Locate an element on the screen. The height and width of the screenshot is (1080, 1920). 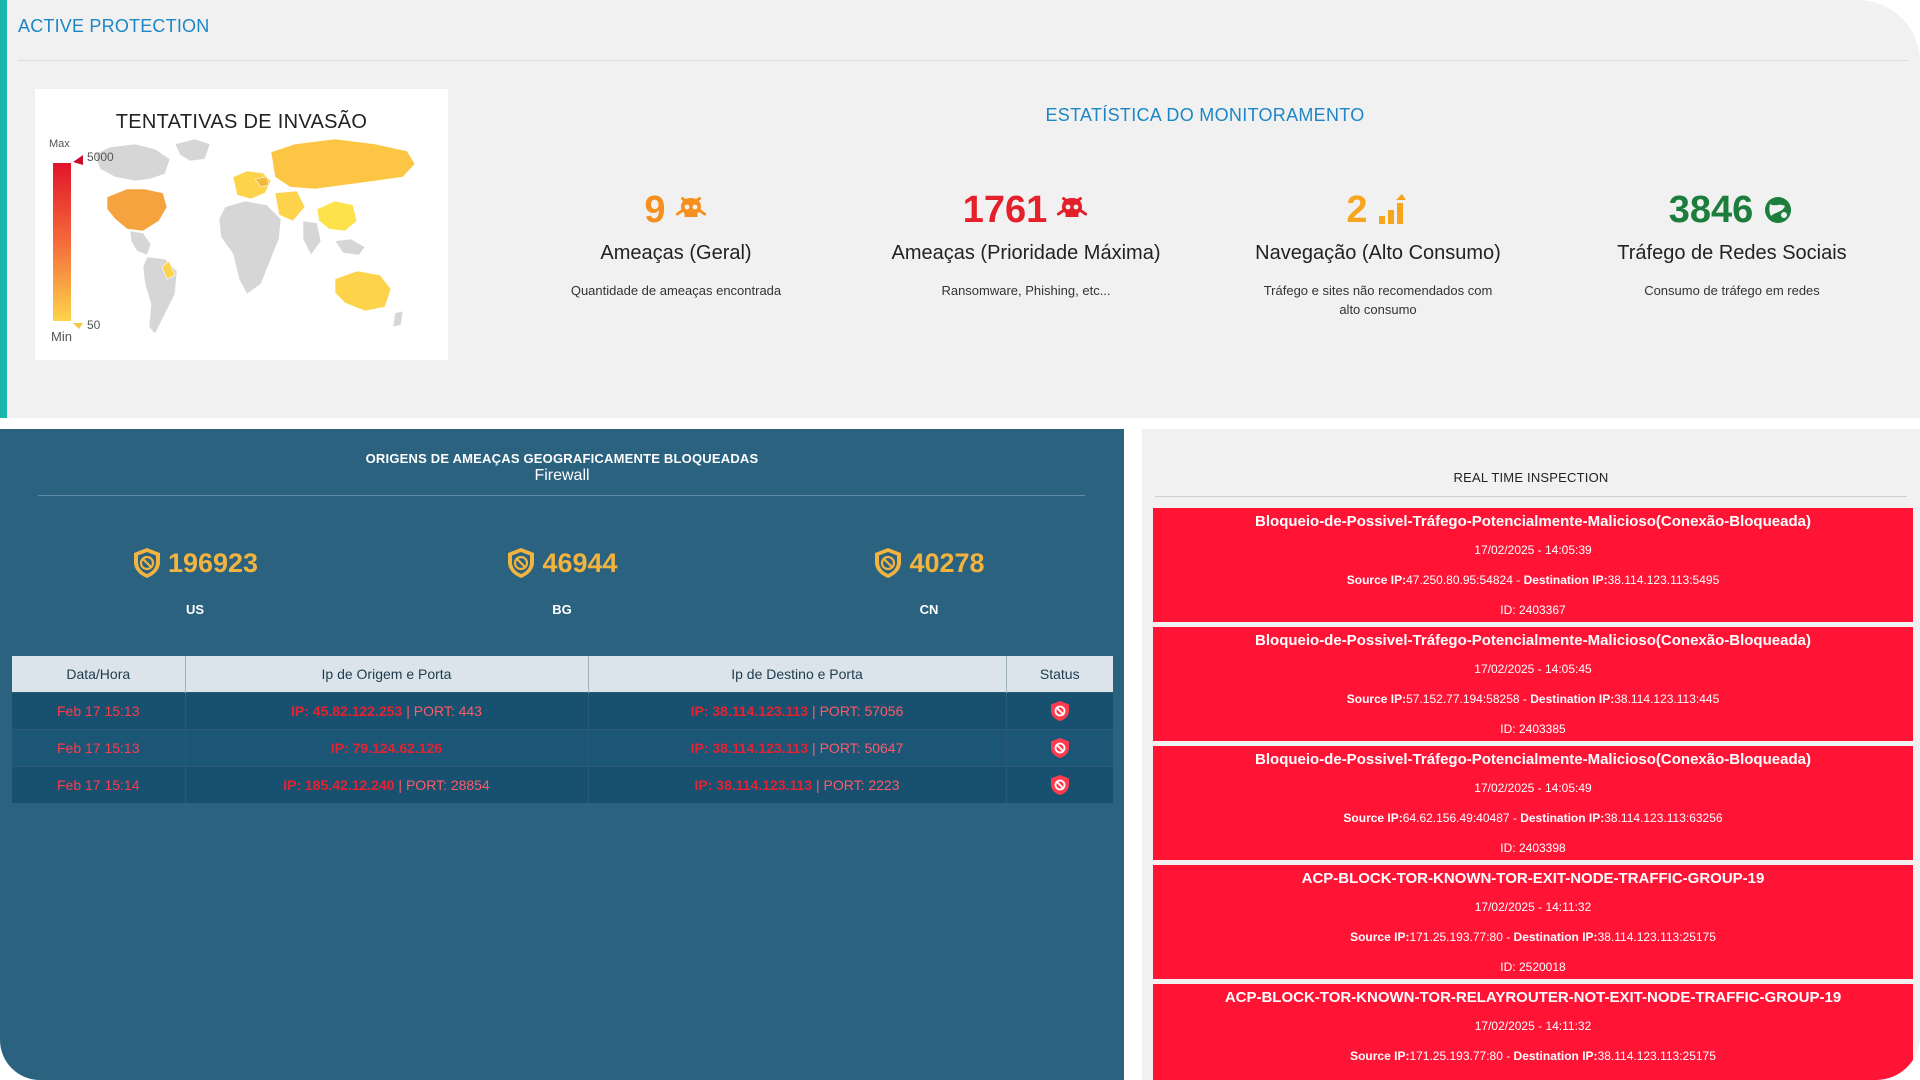
cell-datetime: Feb 17 15:13 is located at coordinates (99, 710).